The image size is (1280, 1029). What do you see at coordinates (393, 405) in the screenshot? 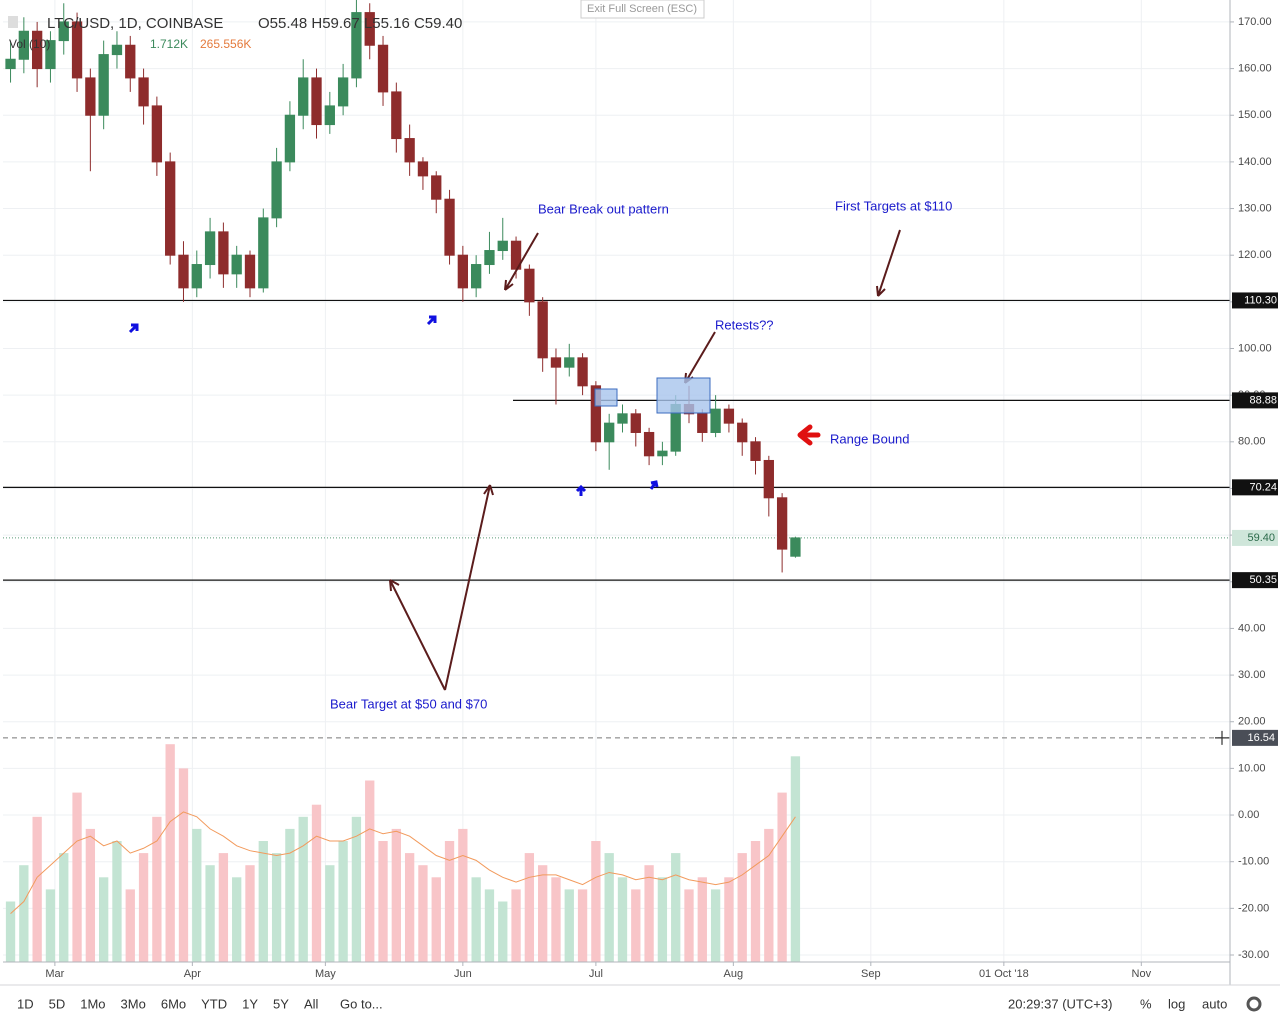
I see `blue-arrows` at bounding box center [393, 405].